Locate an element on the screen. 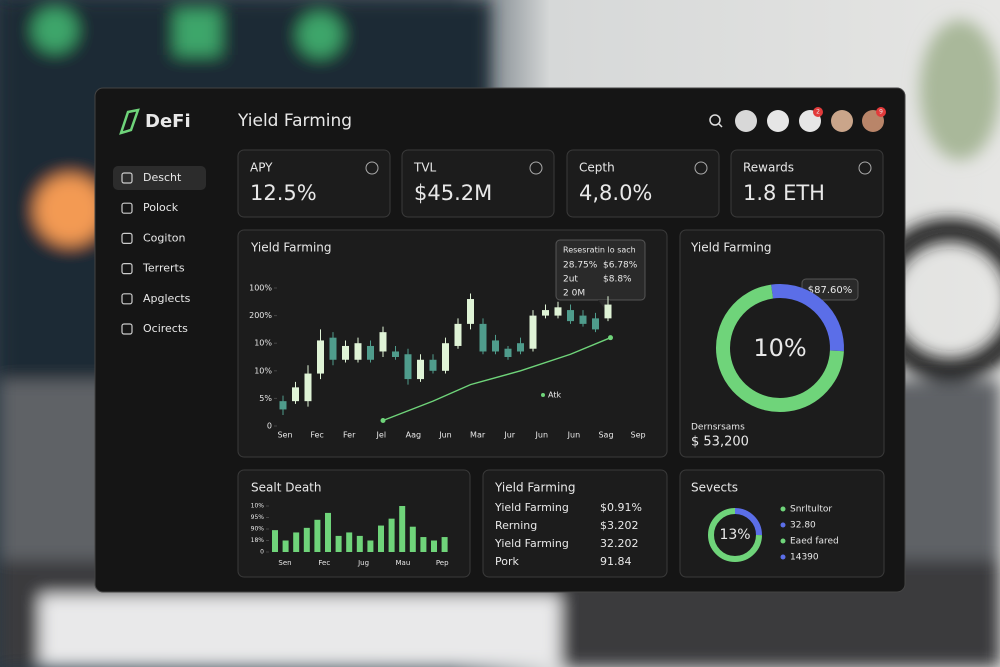 This screenshot has width=1000, height=667. x-tick-label: Aag is located at coordinates (413, 435).